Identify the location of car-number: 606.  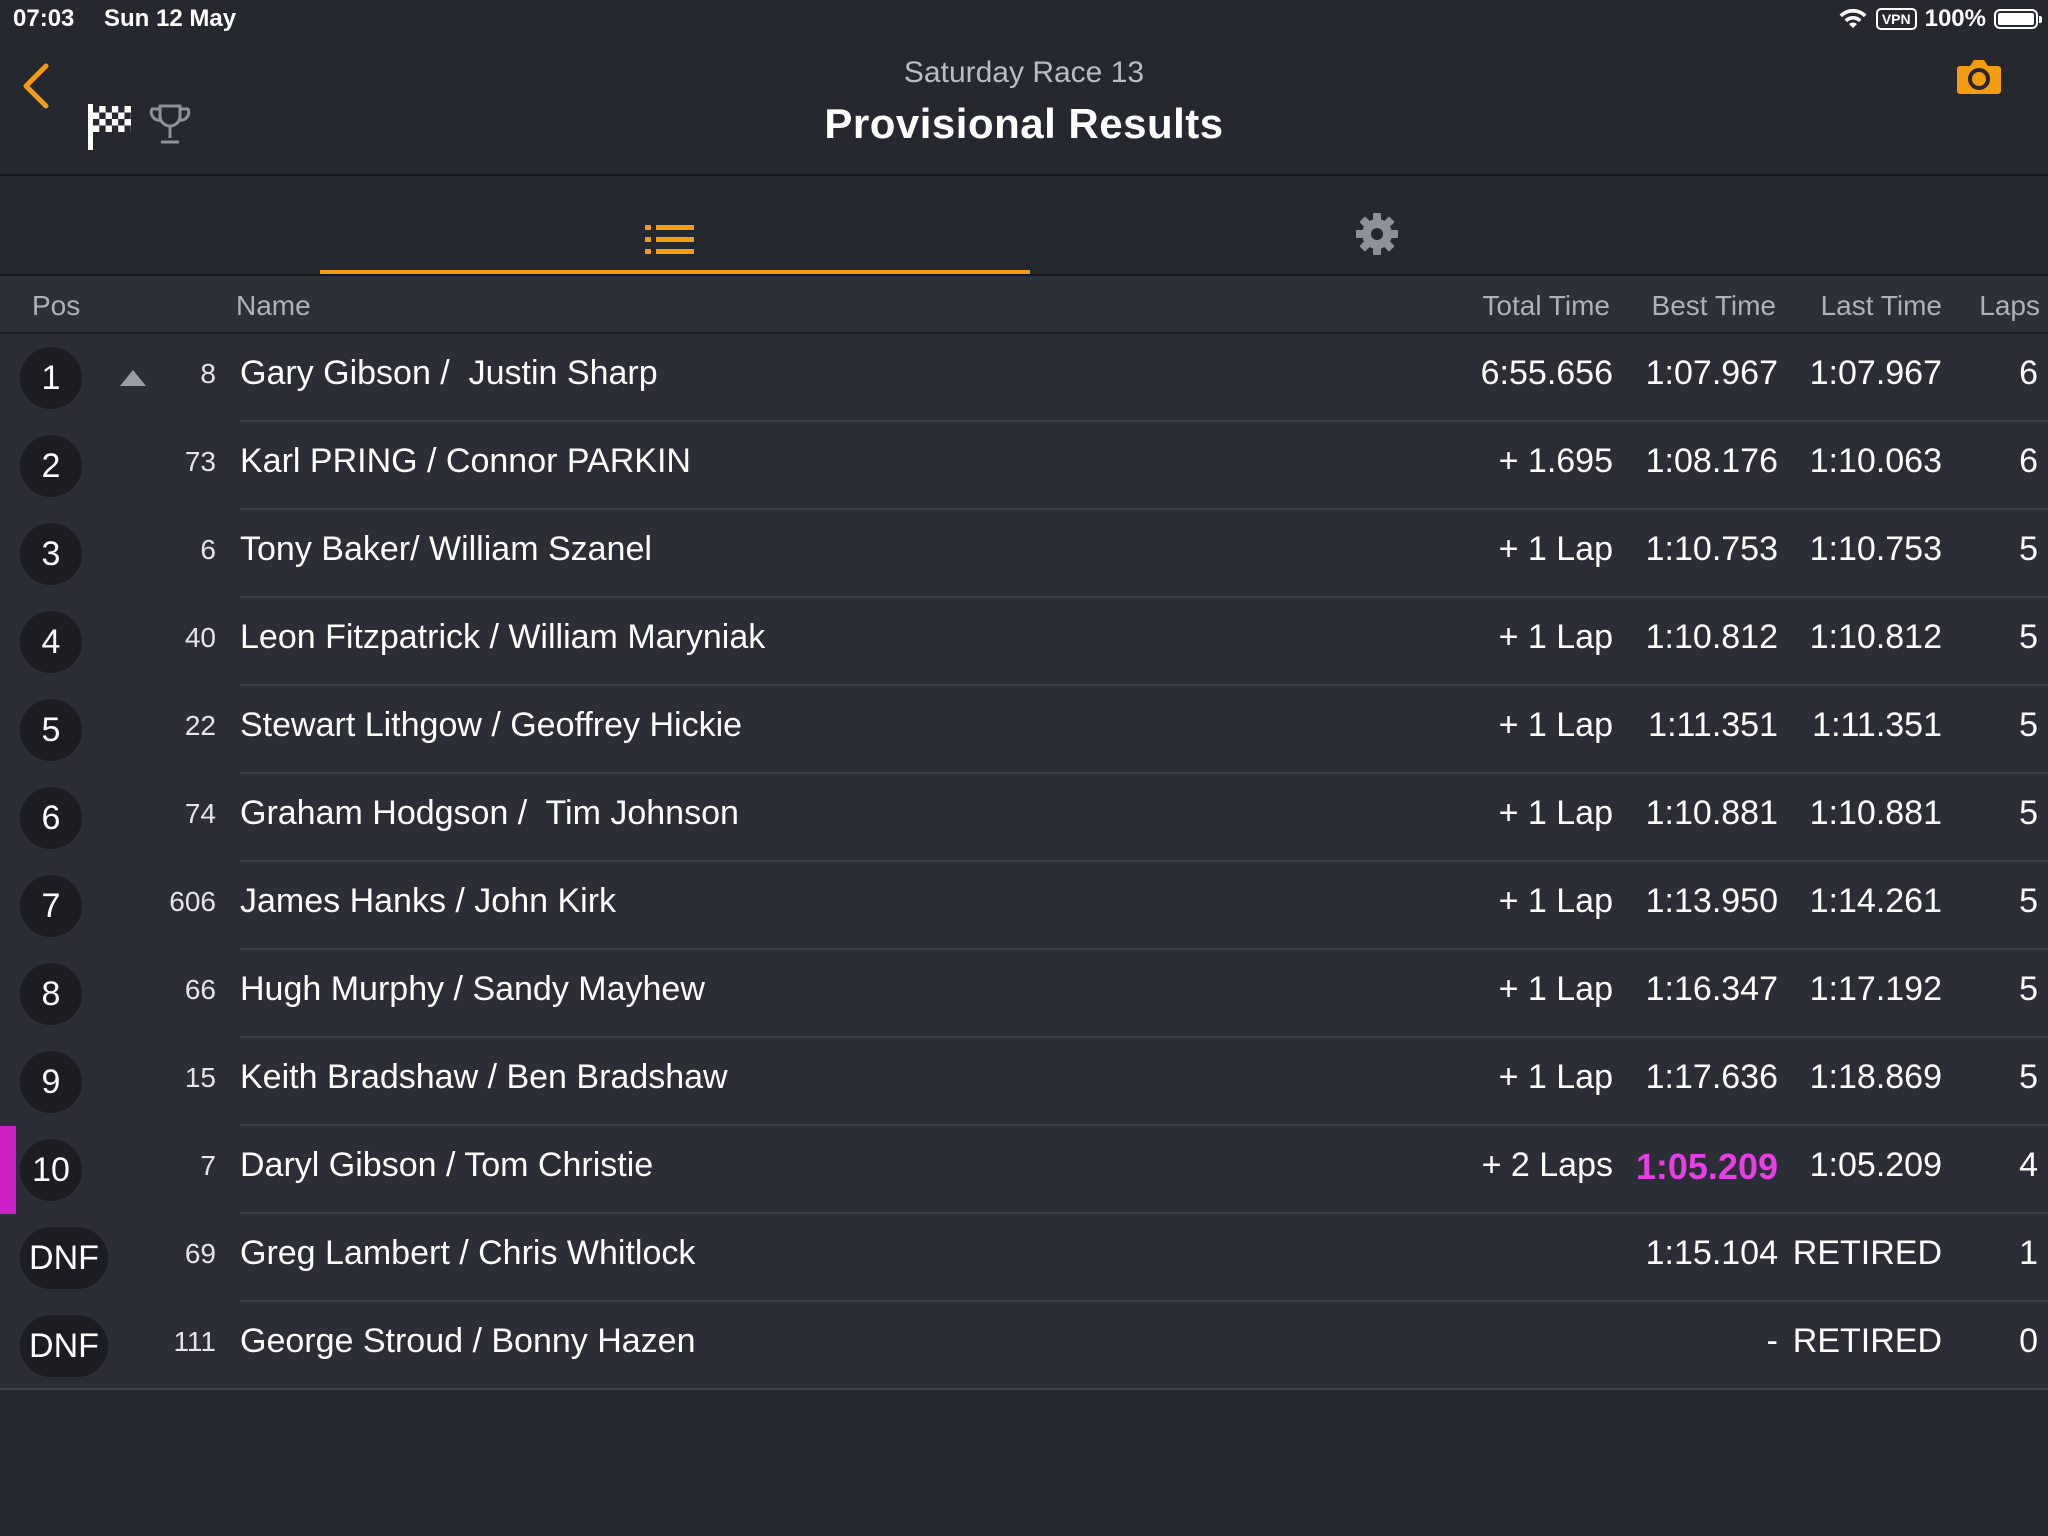
(192, 901).